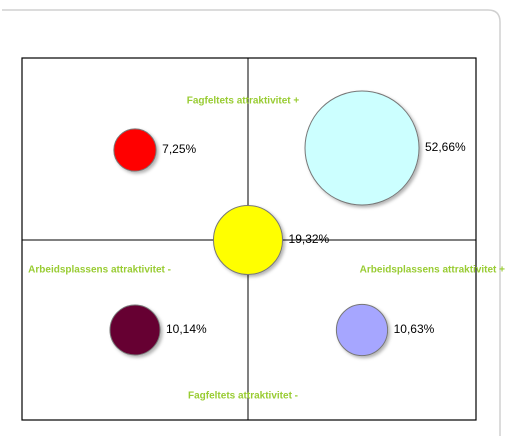 This screenshot has height=441, width=513. Describe the element at coordinates (445, 147) in the screenshot. I see `data-label: 52,66%` at that location.